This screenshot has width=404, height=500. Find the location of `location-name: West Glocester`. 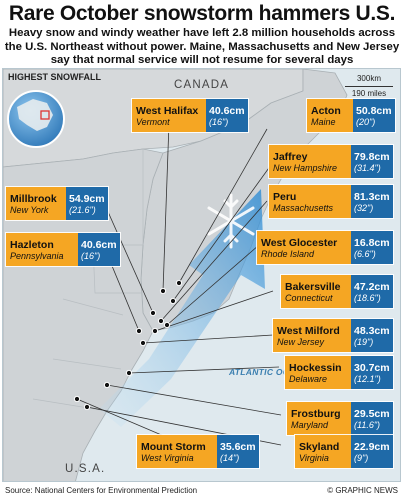

location-name: West Glocester is located at coordinates (299, 243).